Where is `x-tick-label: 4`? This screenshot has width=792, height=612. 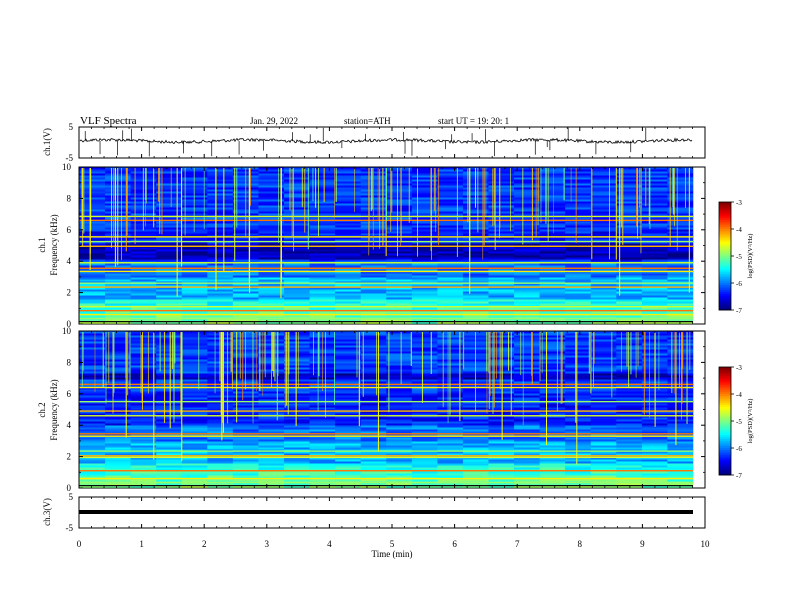 x-tick-label: 4 is located at coordinates (329, 544).